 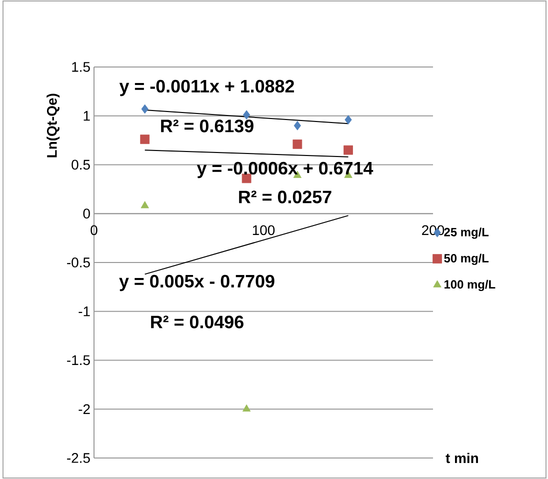 I want to click on x-tick-label: 0, so click(x=94, y=230).